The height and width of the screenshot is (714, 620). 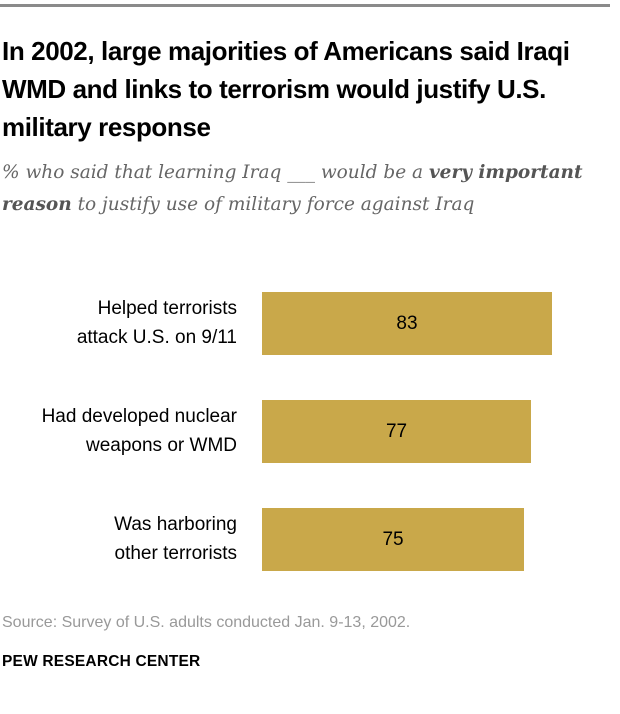 I want to click on data-label: 83, so click(x=407, y=323).